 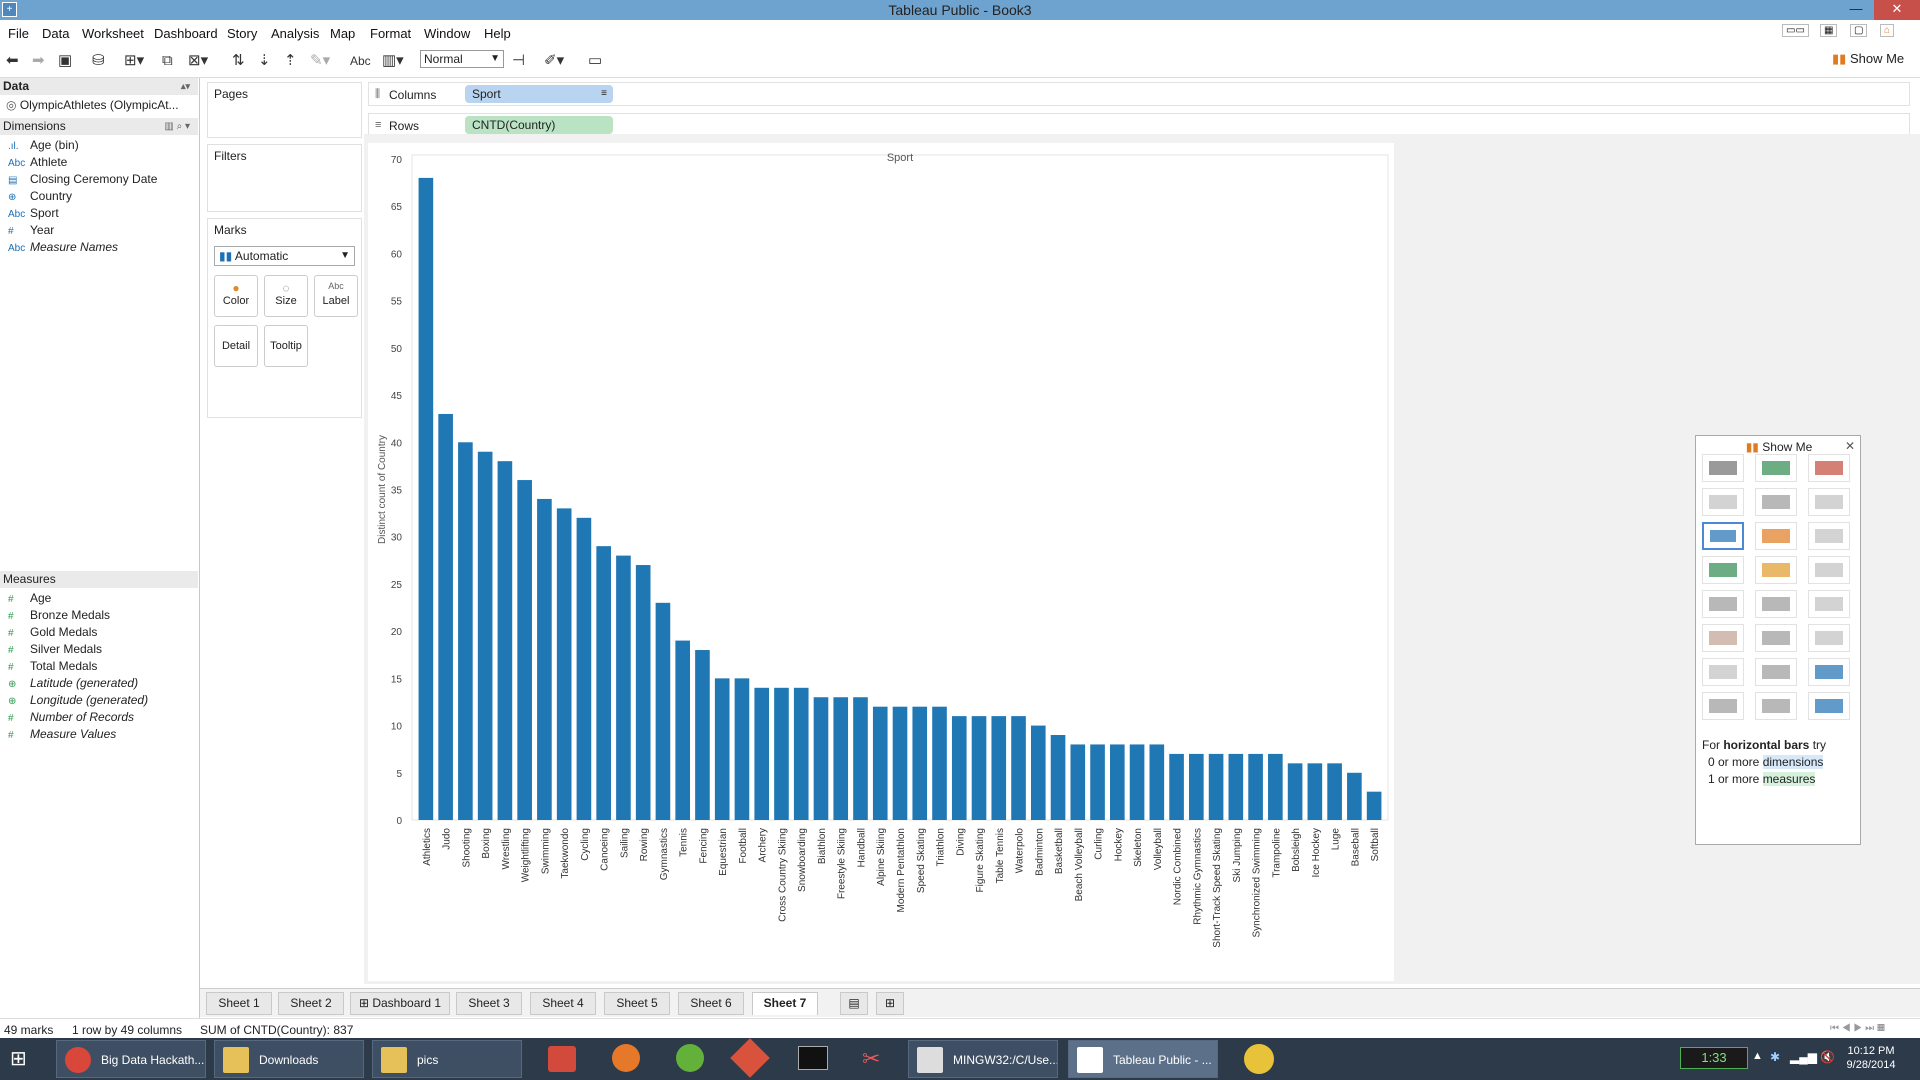 What do you see at coordinates (38, 60) in the screenshot?
I see `redo-icon: ➡` at bounding box center [38, 60].